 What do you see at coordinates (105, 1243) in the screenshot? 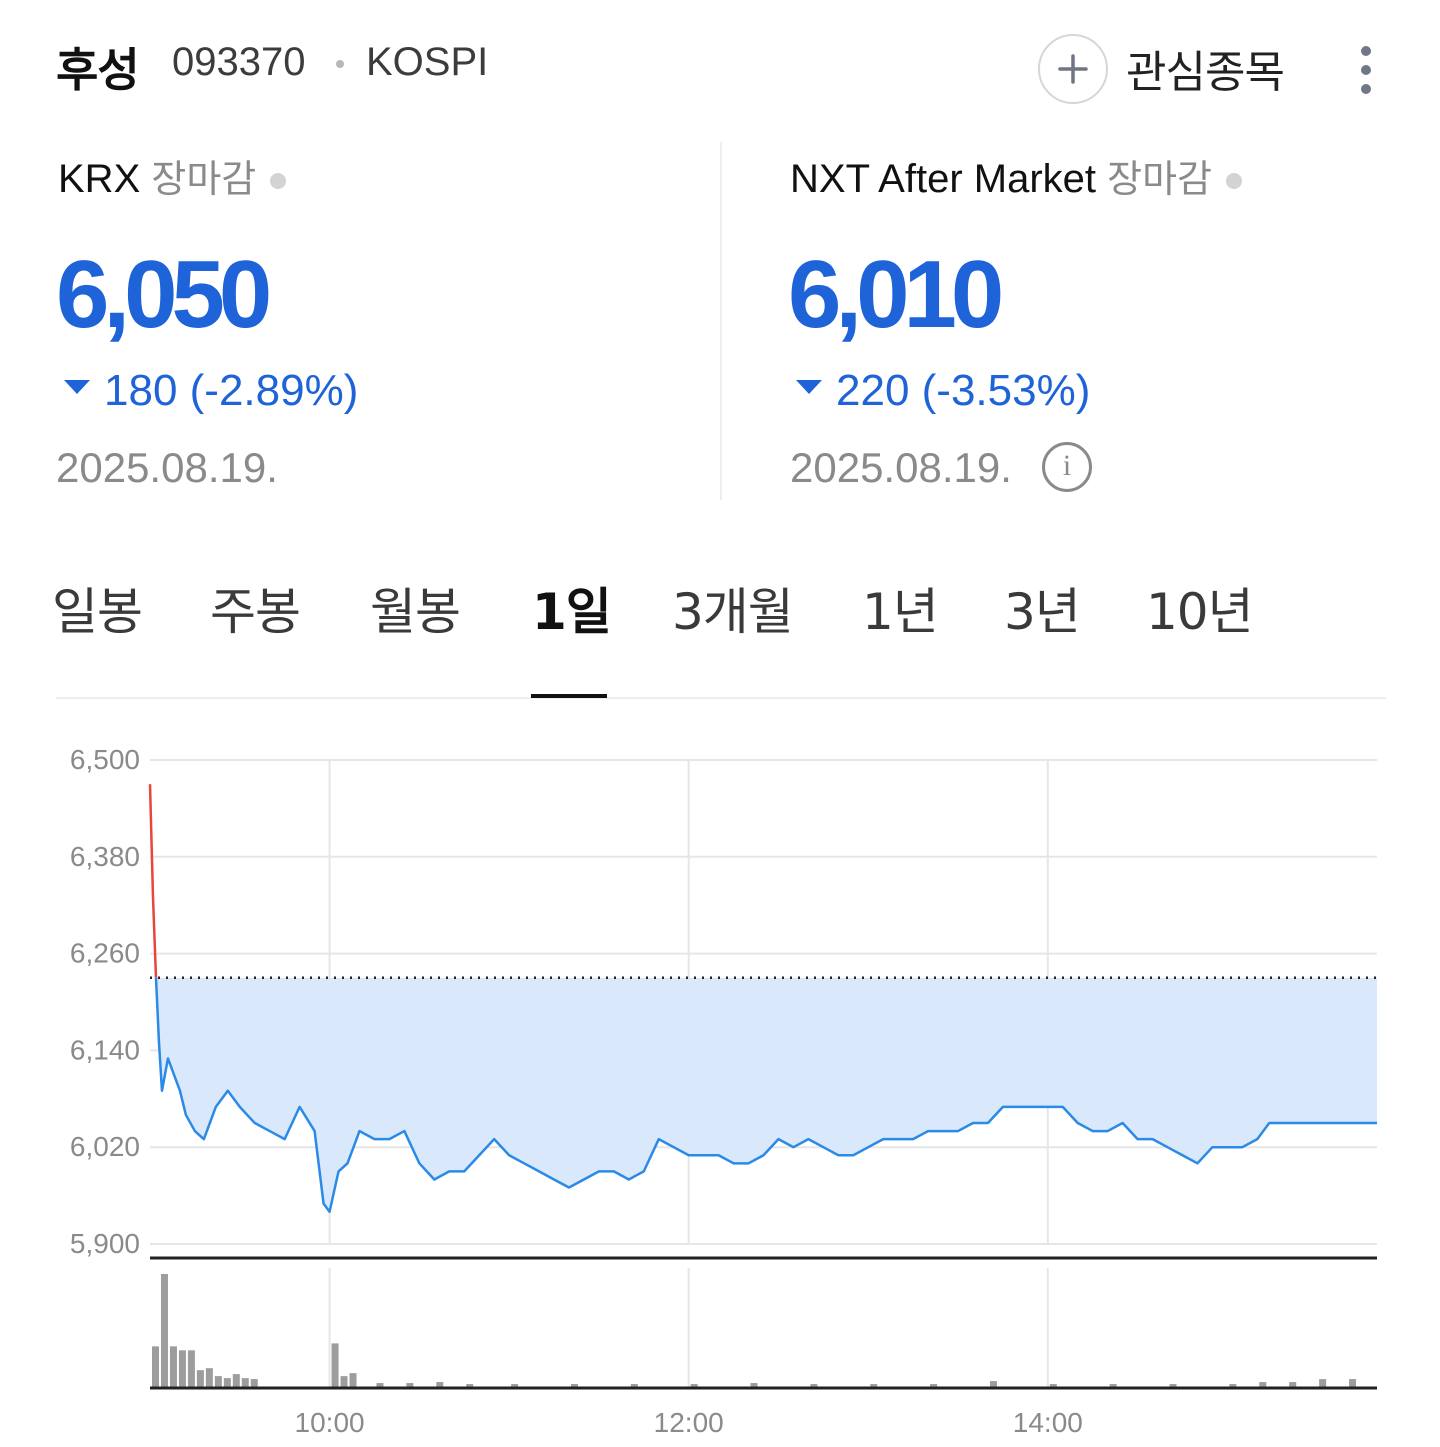
I see `y-tick-label: 5,900` at bounding box center [105, 1243].